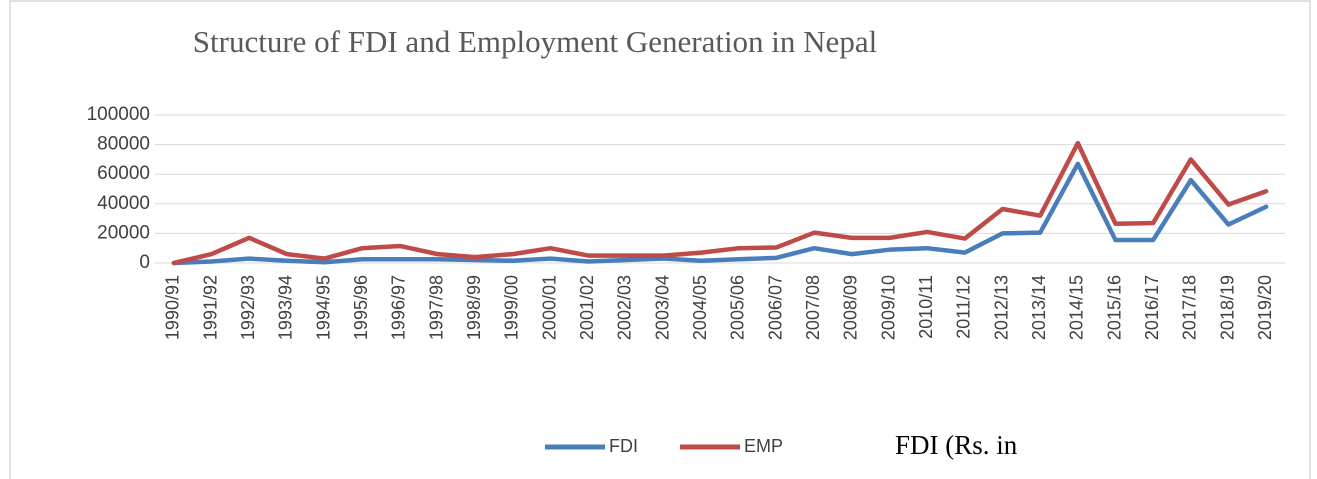 The width and height of the screenshot is (1317, 479). I want to click on legend-label: FDI, so click(623, 446).